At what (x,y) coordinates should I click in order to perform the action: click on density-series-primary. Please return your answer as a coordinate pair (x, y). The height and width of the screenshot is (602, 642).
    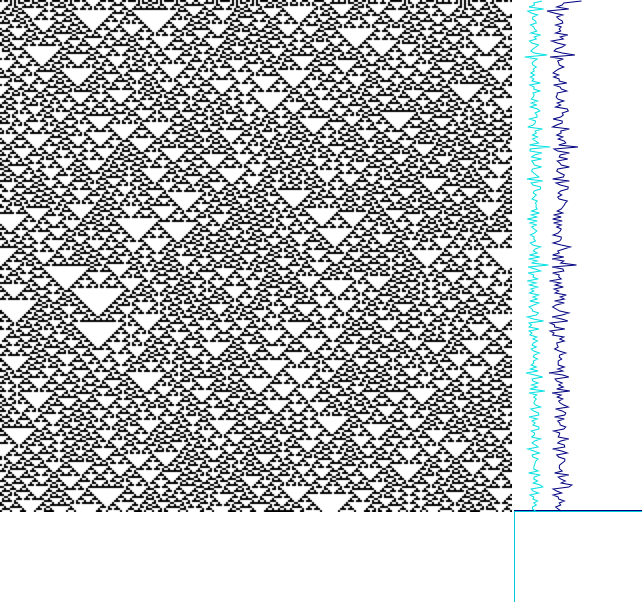
    Looking at the image, I should click on (564, 256).